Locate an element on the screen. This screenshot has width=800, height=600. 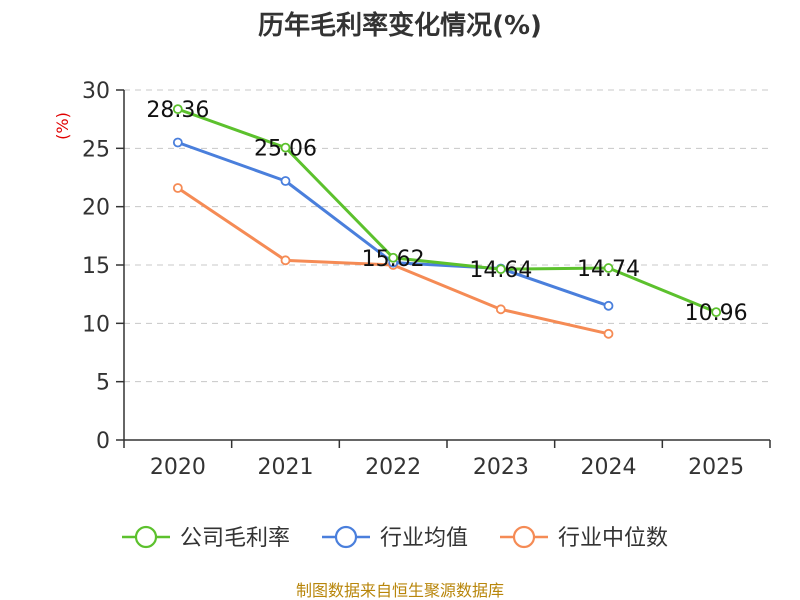
chart-title: 历年毛利率变化情况(%) is located at coordinates (400, 25).